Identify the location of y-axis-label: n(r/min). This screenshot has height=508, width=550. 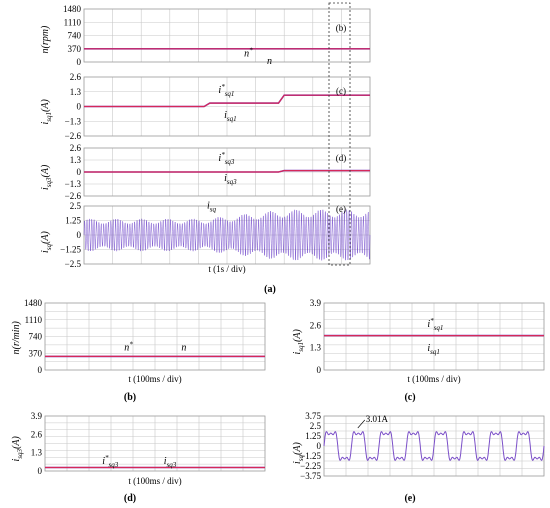
(16, 338).